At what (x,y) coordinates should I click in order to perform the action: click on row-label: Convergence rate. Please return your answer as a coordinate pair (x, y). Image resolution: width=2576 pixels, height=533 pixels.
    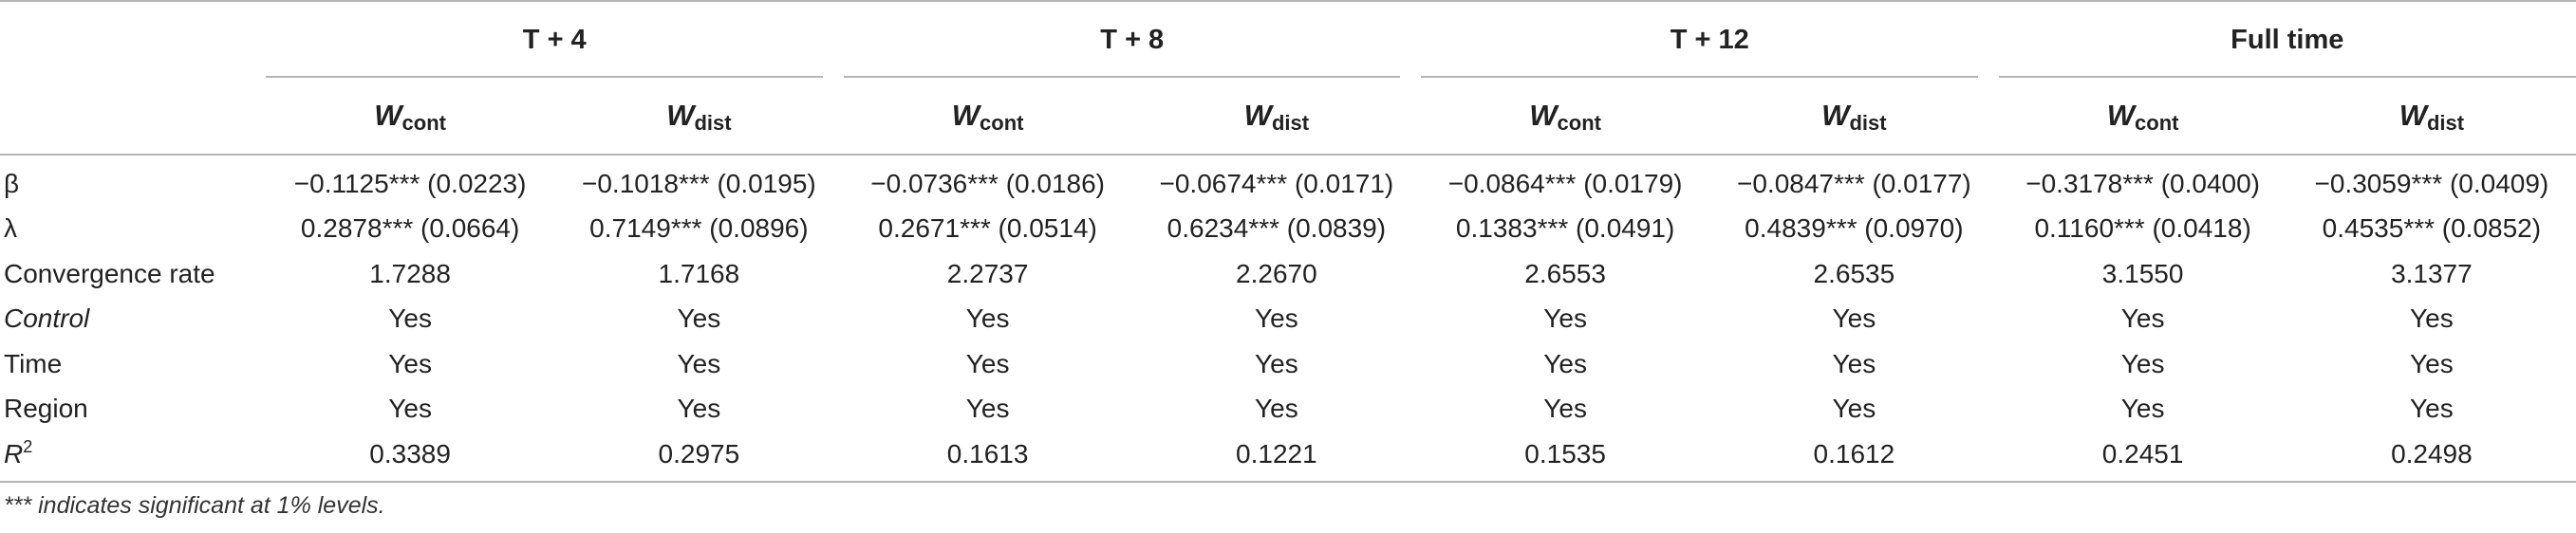
    Looking at the image, I should click on (109, 273).